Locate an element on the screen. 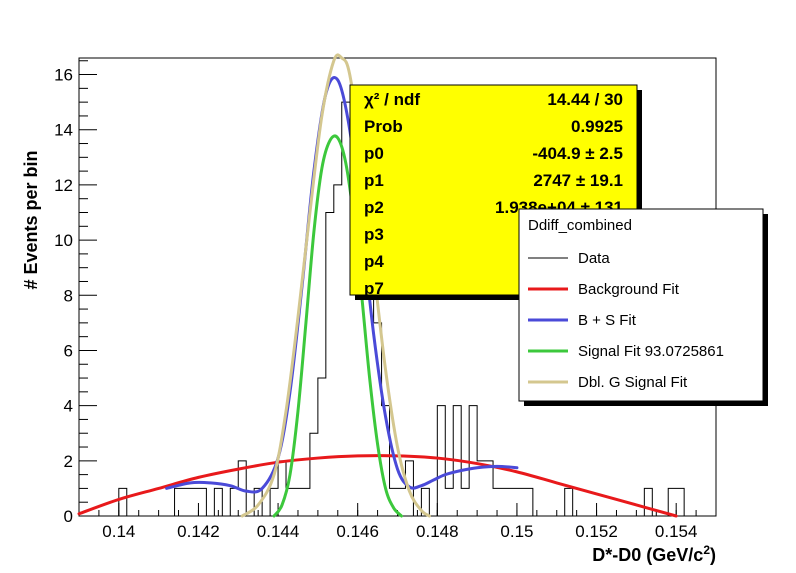 The height and width of the screenshot is (573, 796). y-tick-label: 6 is located at coordinates (68, 350).